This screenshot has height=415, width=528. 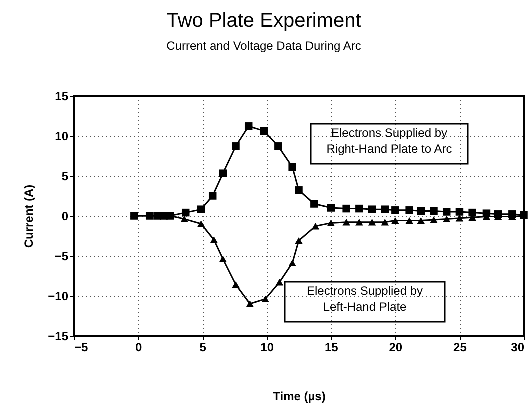 What do you see at coordinates (58, 337) in the screenshot?
I see `y-tick-label: −15` at bounding box center [58, 337].